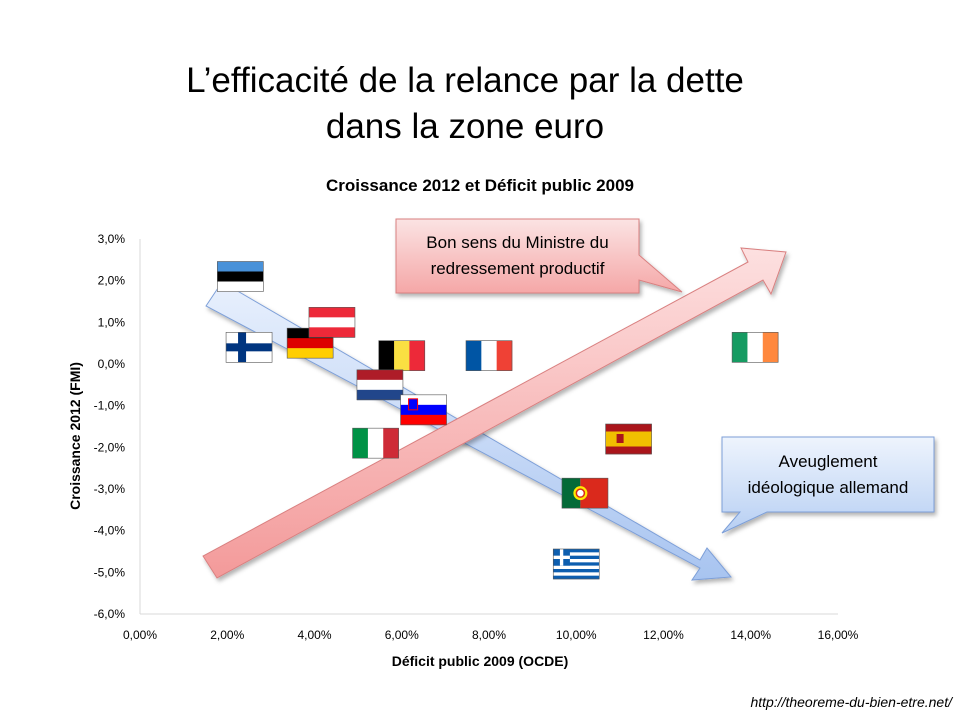 This screenshot has height=720, width=960. I want to click on x-tick-label: 12,00%, so click(663, 635).